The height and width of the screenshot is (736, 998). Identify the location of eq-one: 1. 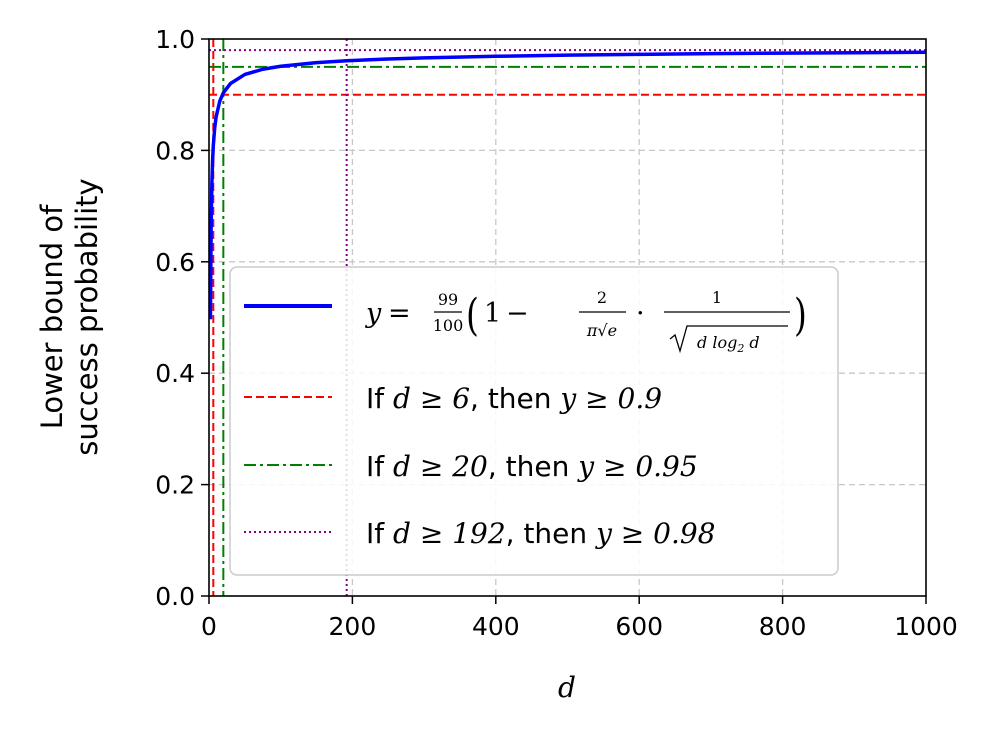
(492, 313).